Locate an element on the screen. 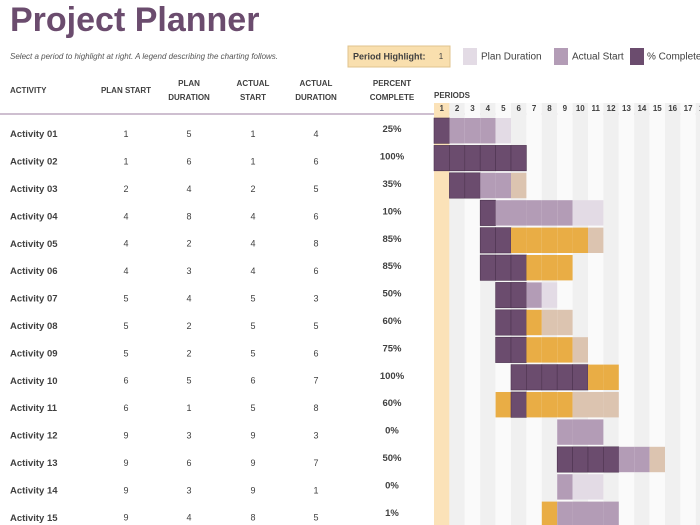 The width and height of the screenshot is (700, 525). period-number: 11 is located at coordinates (595, 108).